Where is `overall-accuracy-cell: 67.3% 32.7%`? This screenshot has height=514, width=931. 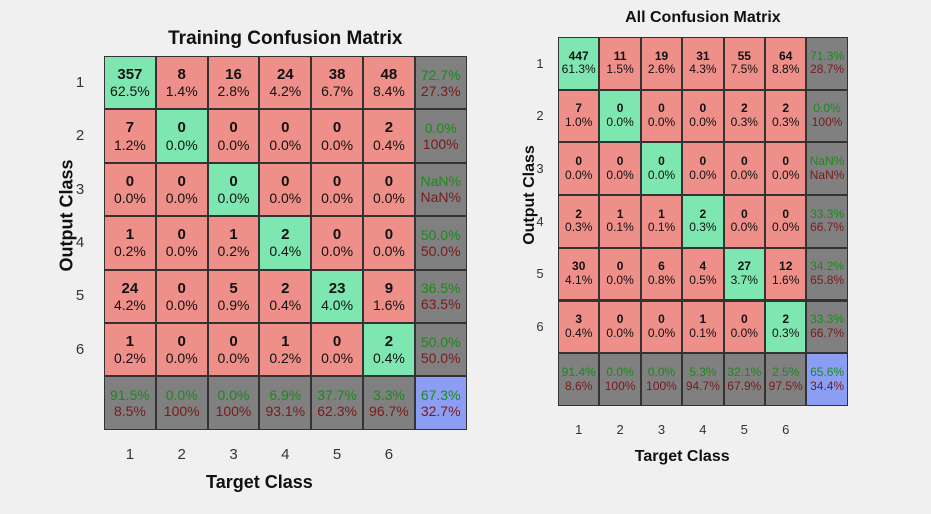 overall-accuracy-cell: 67.3% 32.7% is located at coordinates (440, 403).